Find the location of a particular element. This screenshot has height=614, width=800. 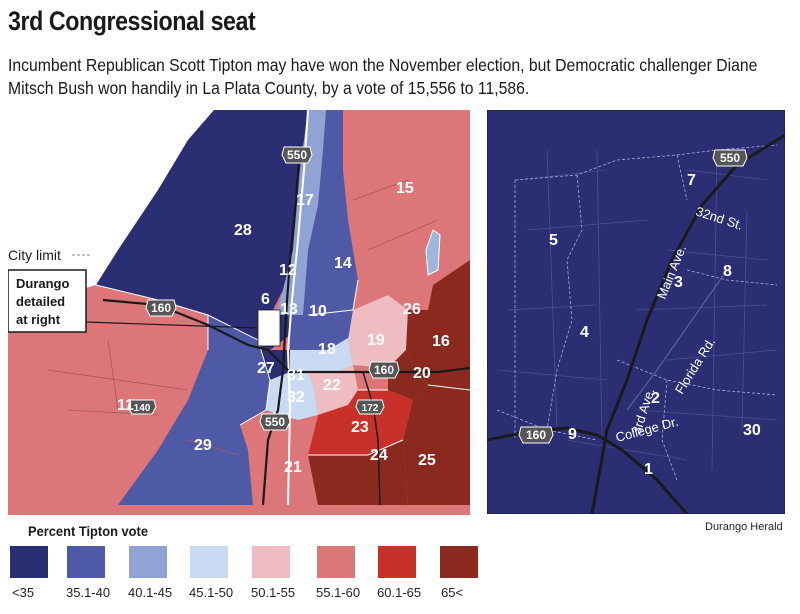

precinct-label: 14 is located at coordinates (343, 263).